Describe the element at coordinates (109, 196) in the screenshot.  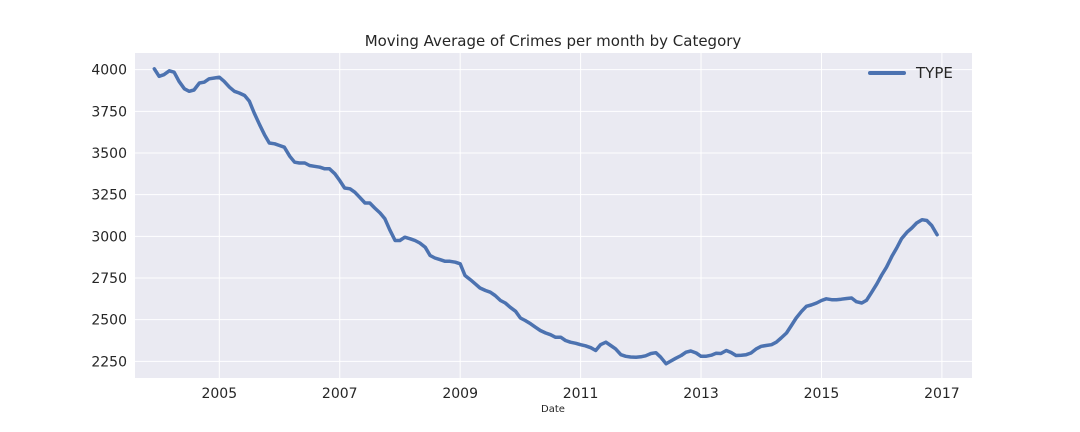
I see `y-tick-label: 3250` at that location.